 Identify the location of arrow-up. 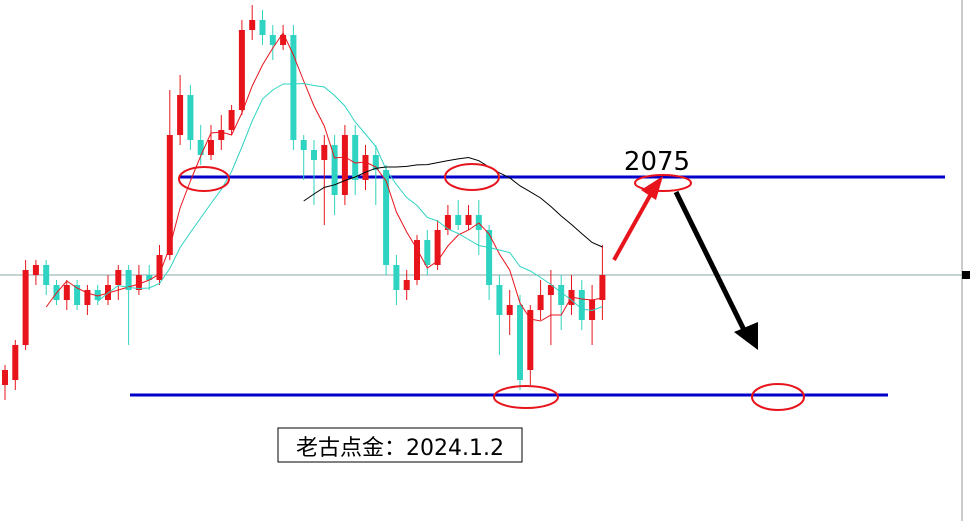
(633, 226).